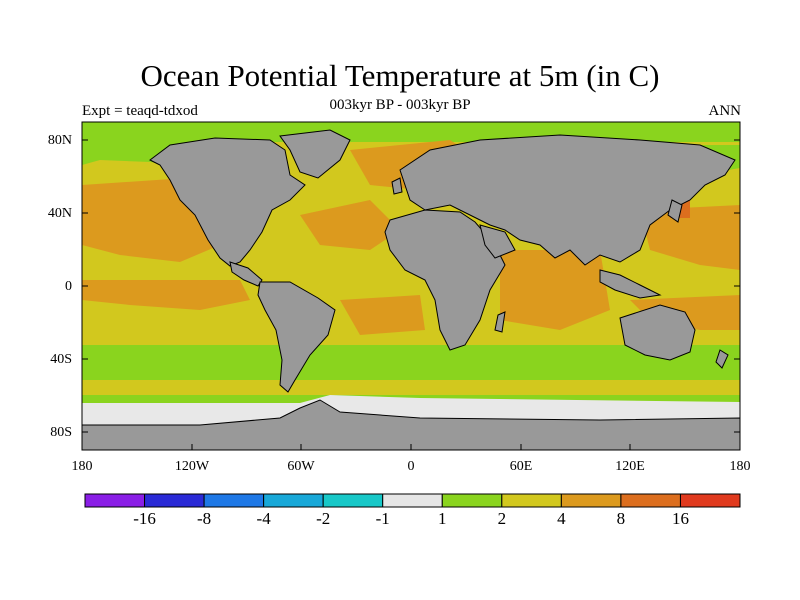 The image size is (800, 600). Describe the element at coordinates (204, 518) in the screenshot. I see `colorbar-label: -8` at that location.